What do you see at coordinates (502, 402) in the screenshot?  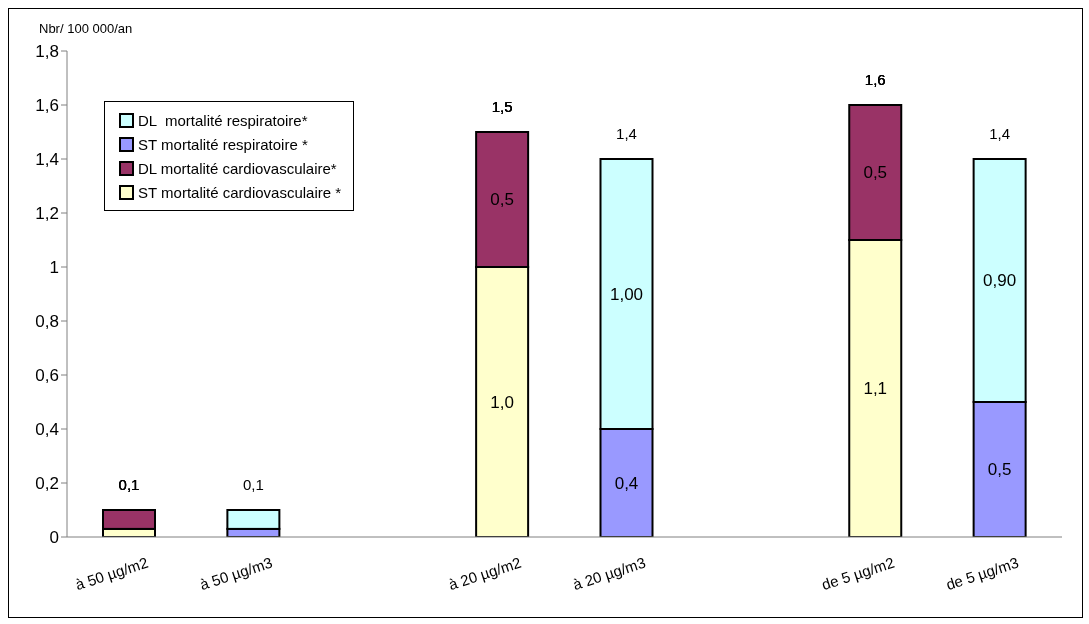 I see `data-label: 1,0` at bounding box center [502, 402].